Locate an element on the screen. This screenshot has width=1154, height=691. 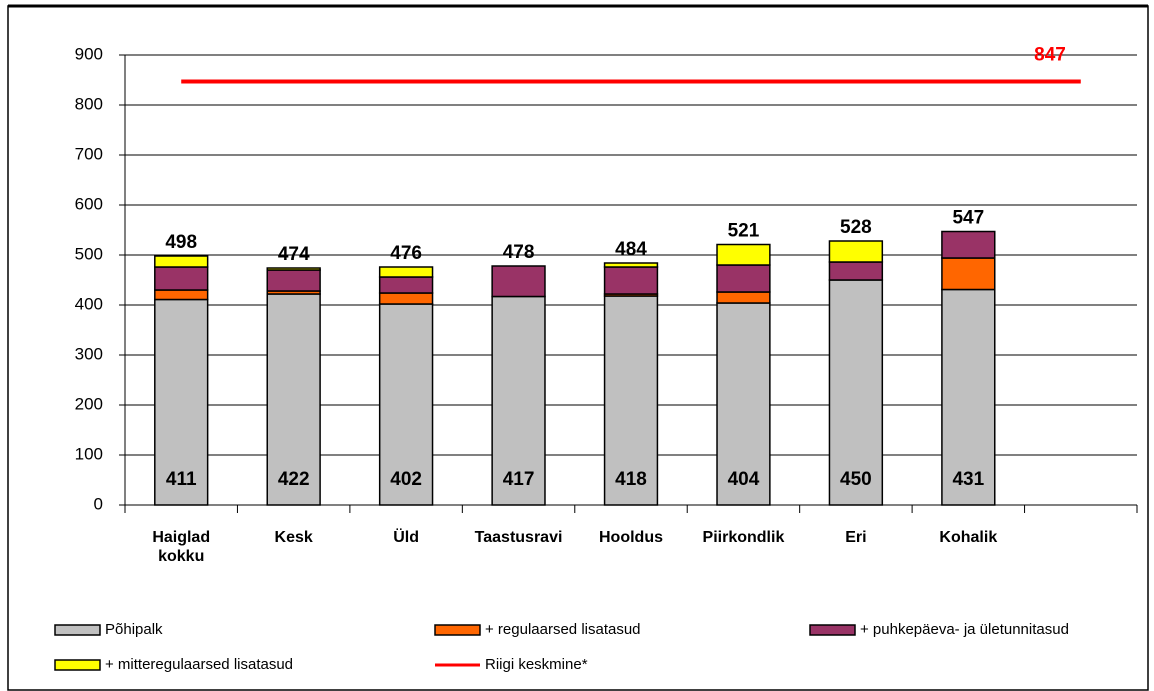
reference-label: 847 is located at coordinates (1050, 55).